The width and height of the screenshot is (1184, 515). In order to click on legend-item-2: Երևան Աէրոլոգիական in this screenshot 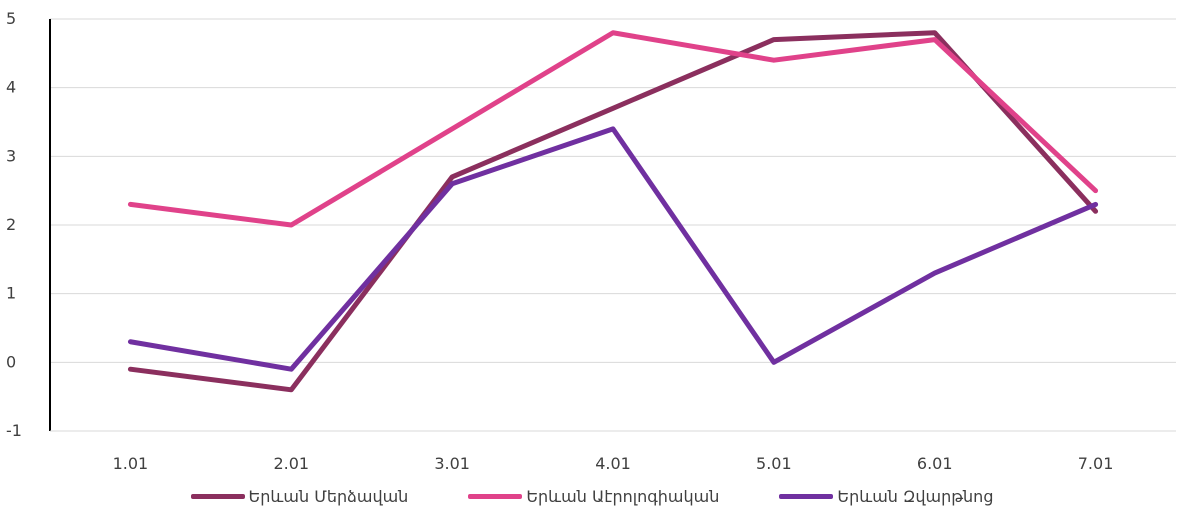, I will do `click(593, 496)`.